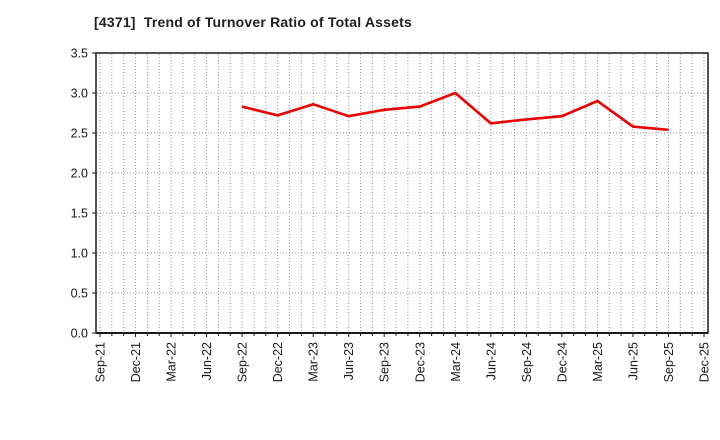 The width and height of the screenshot is (720, 440). I want to click on x-tick-label: Mar-23, so click(314, 362).